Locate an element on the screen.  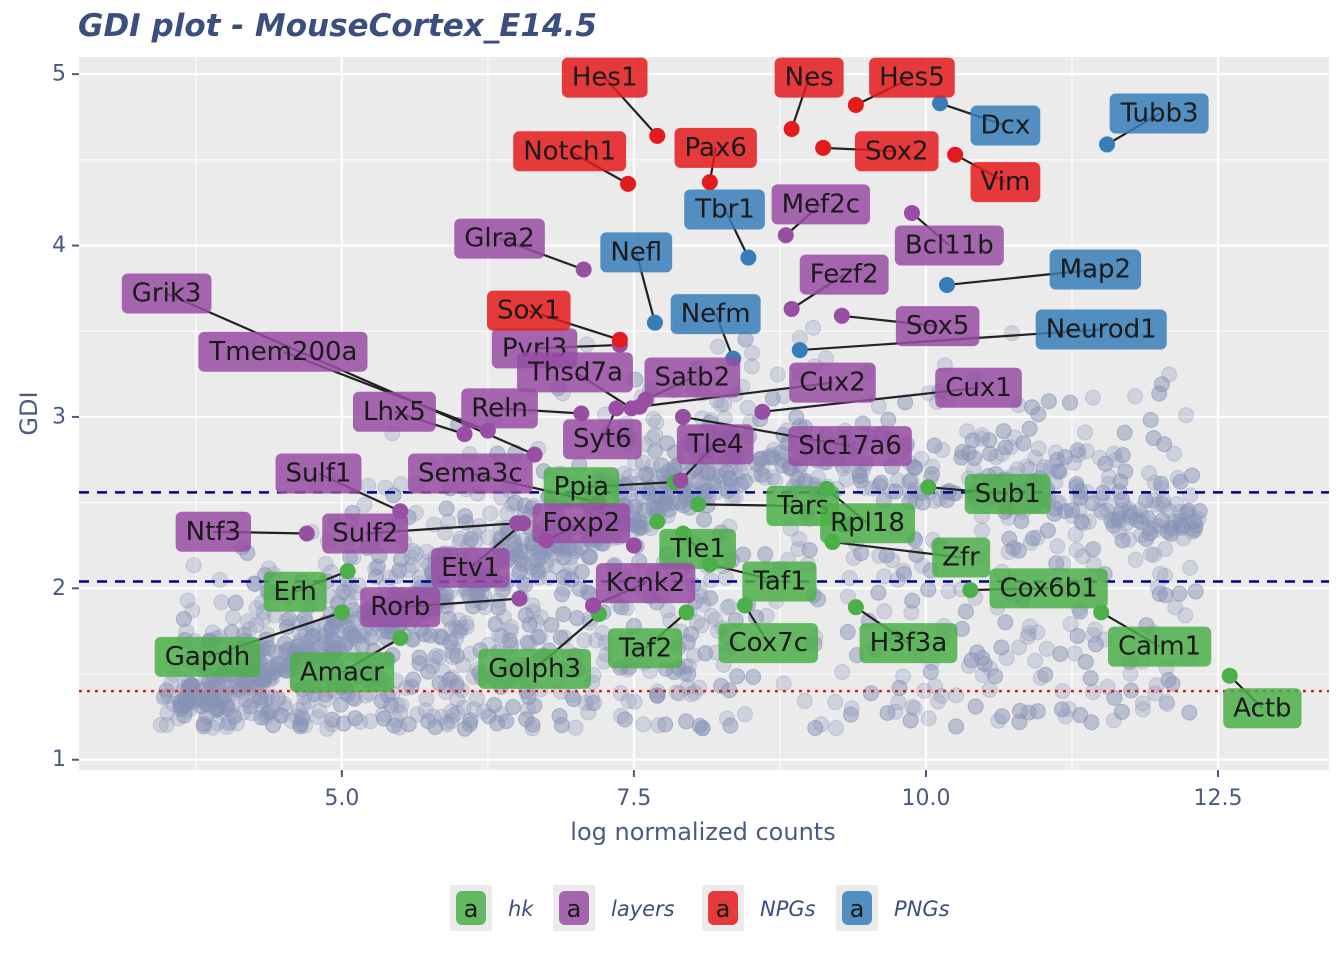
gene-label: Nefl is located at coordinates (636, 252).